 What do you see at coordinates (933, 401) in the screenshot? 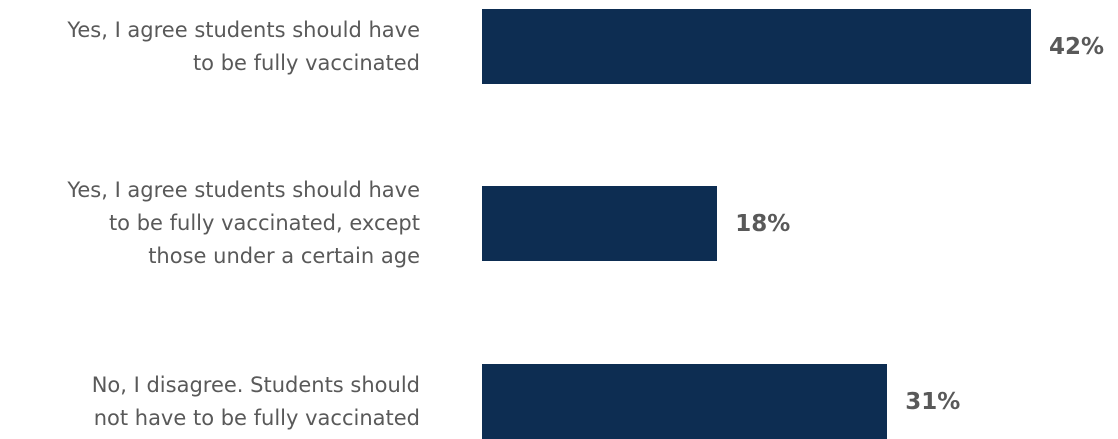
I see `value-label-3: 31%` at bounding box center [933, 401].